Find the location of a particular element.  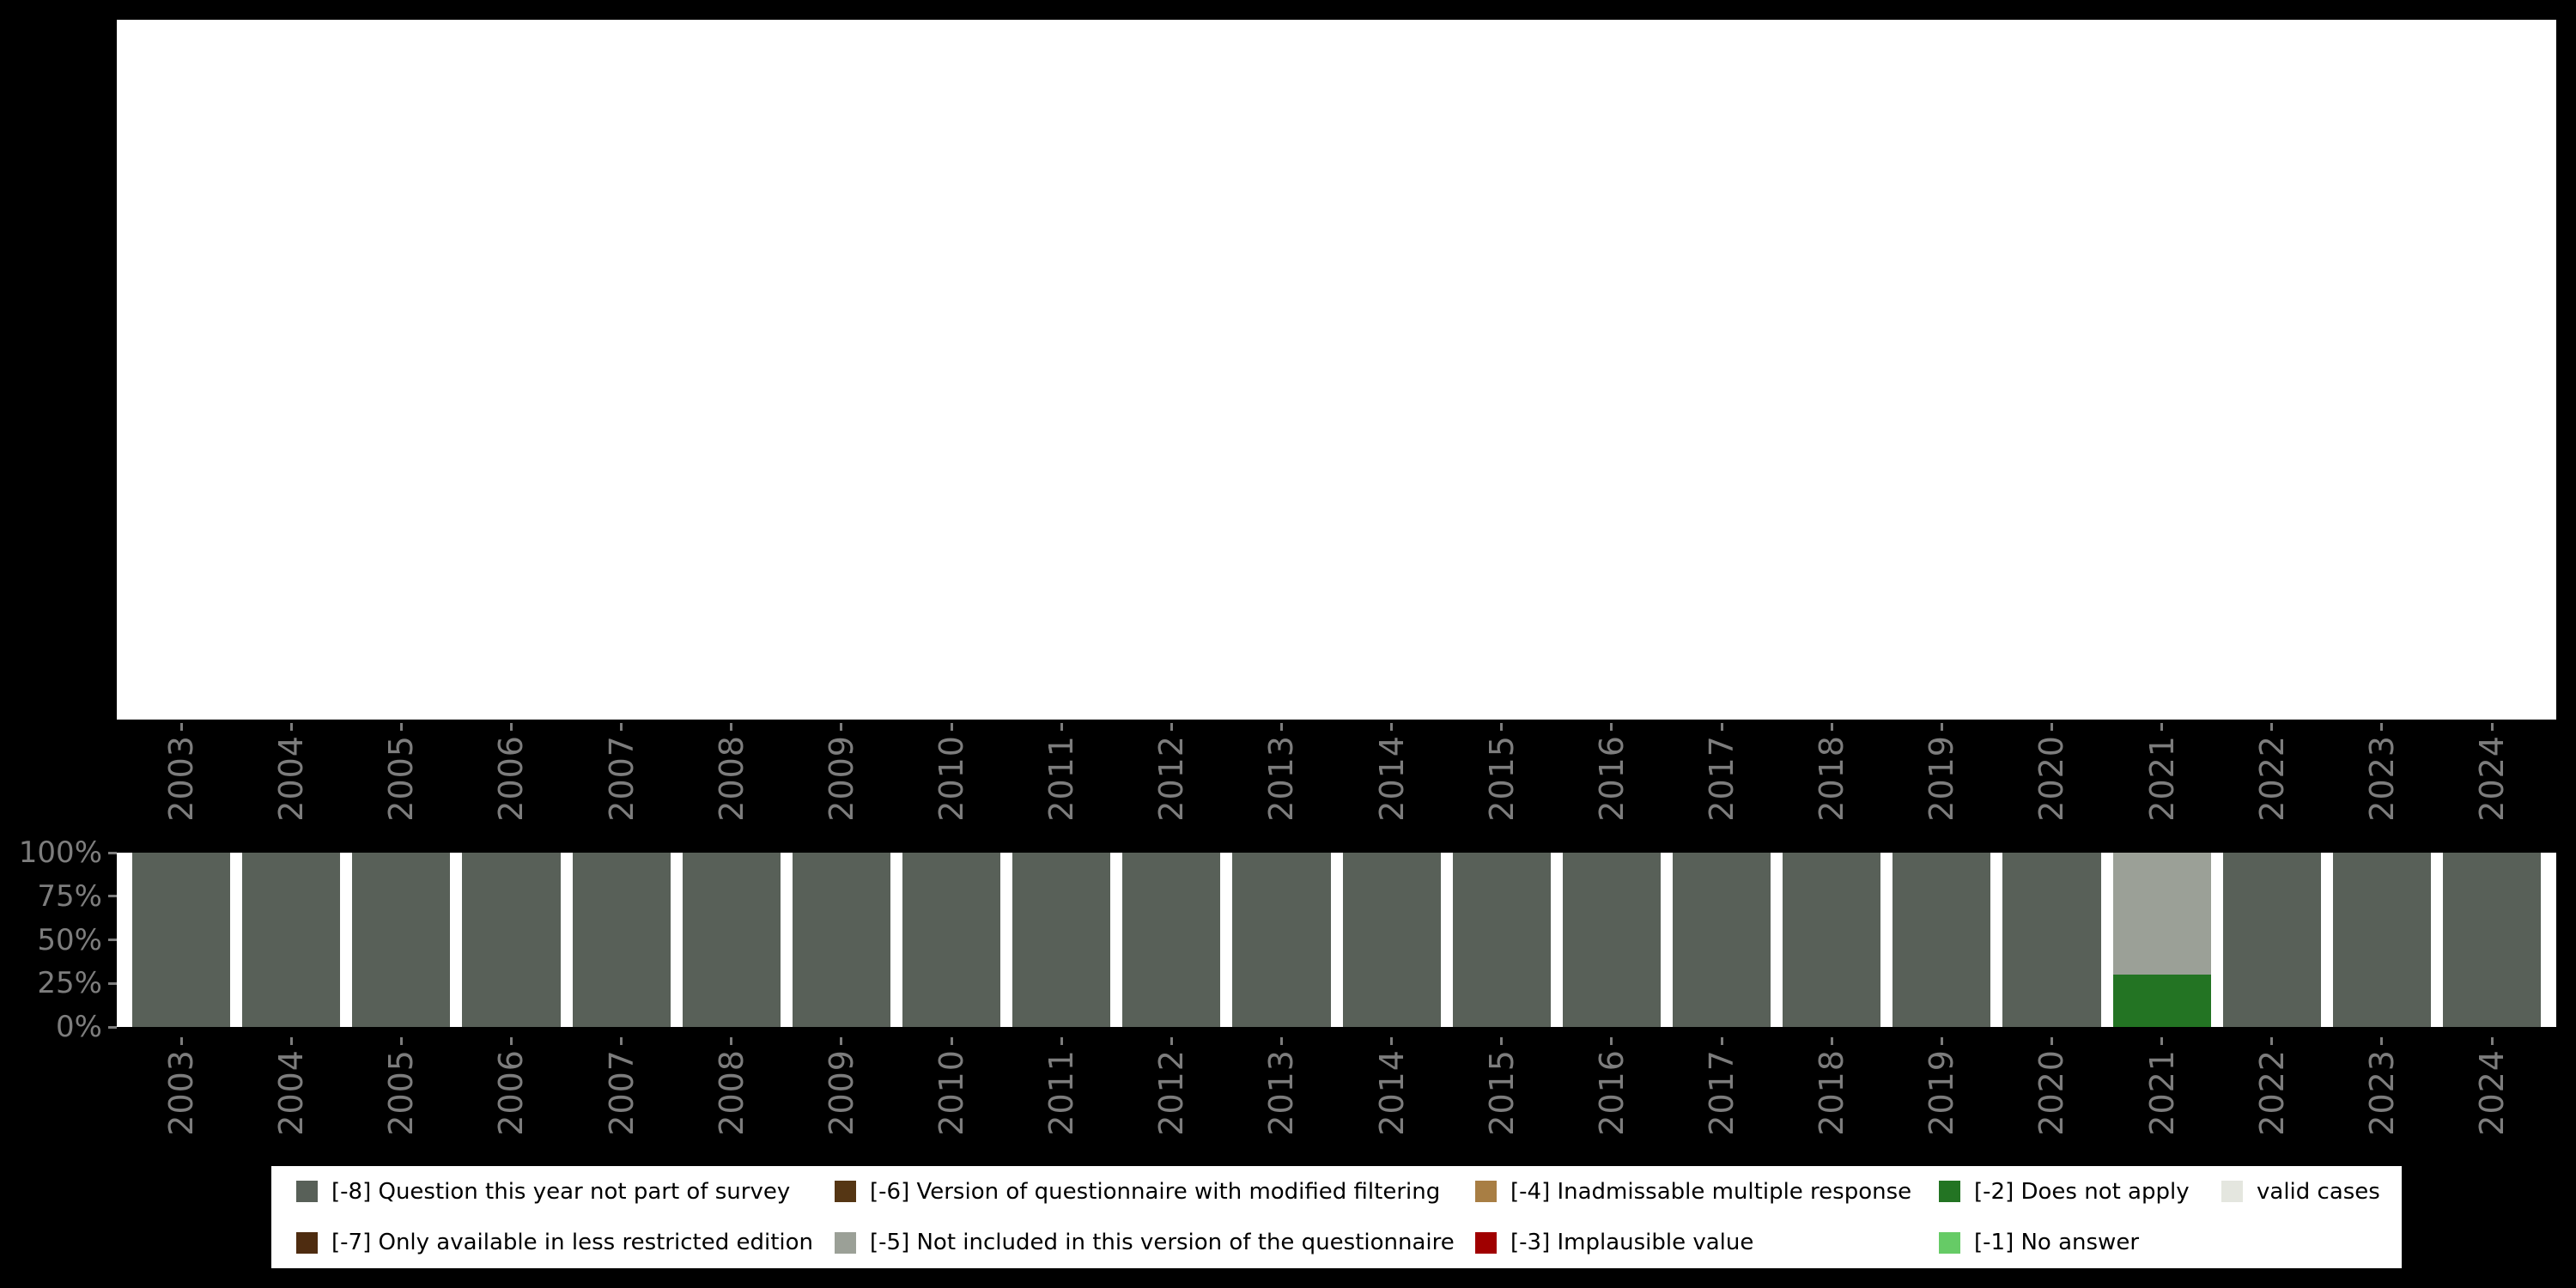

legend-cell: [-4] Inadmissable multiple response is located at coordinates (1707, 1192).